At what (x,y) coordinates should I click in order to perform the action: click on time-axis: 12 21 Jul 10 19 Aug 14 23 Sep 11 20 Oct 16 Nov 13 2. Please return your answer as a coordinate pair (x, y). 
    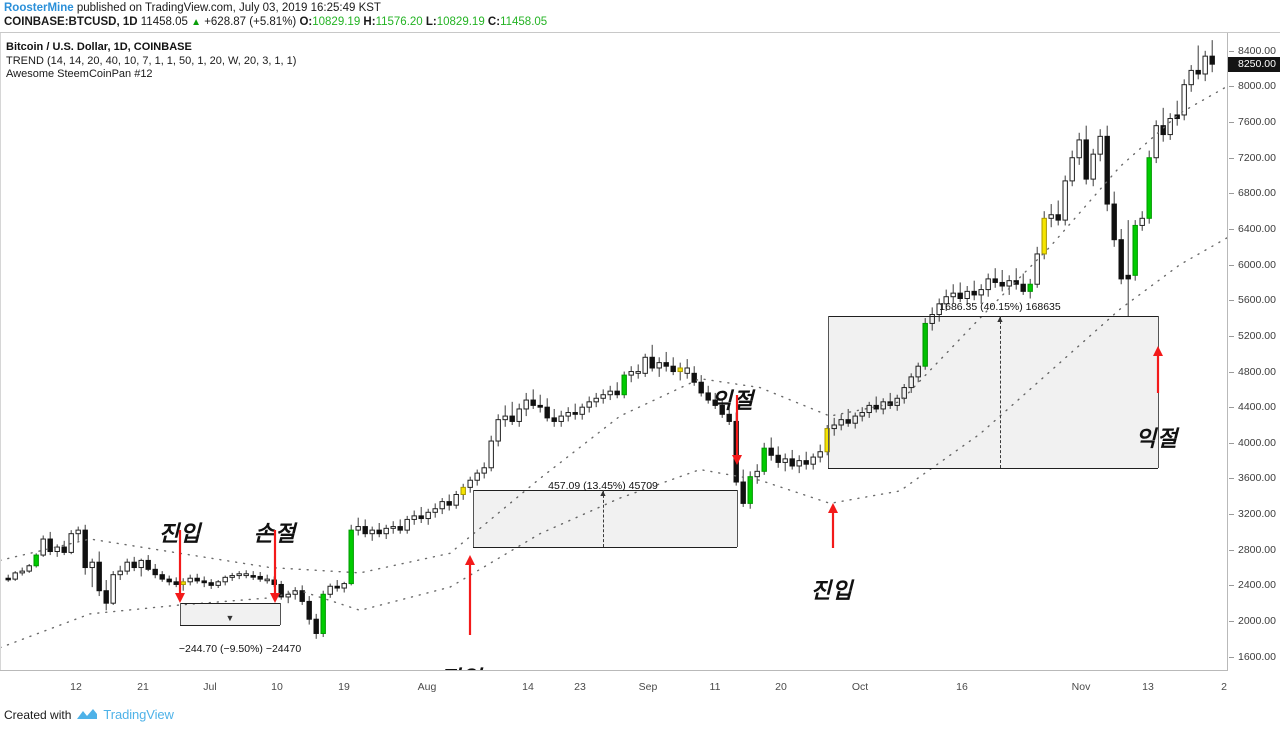
    Looking at the image, I should click on (614, 685).